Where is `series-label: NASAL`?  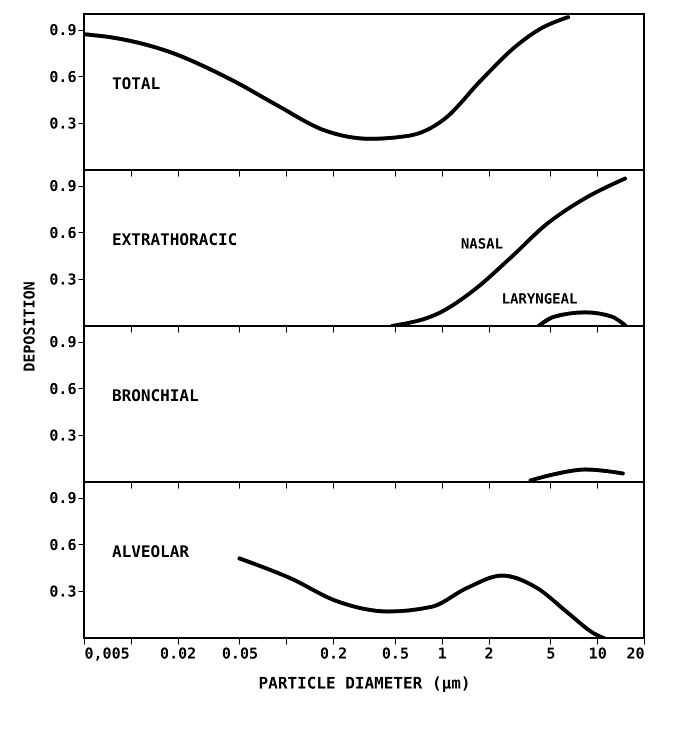 series-label: NASAL is located at coordinates (482, 244).